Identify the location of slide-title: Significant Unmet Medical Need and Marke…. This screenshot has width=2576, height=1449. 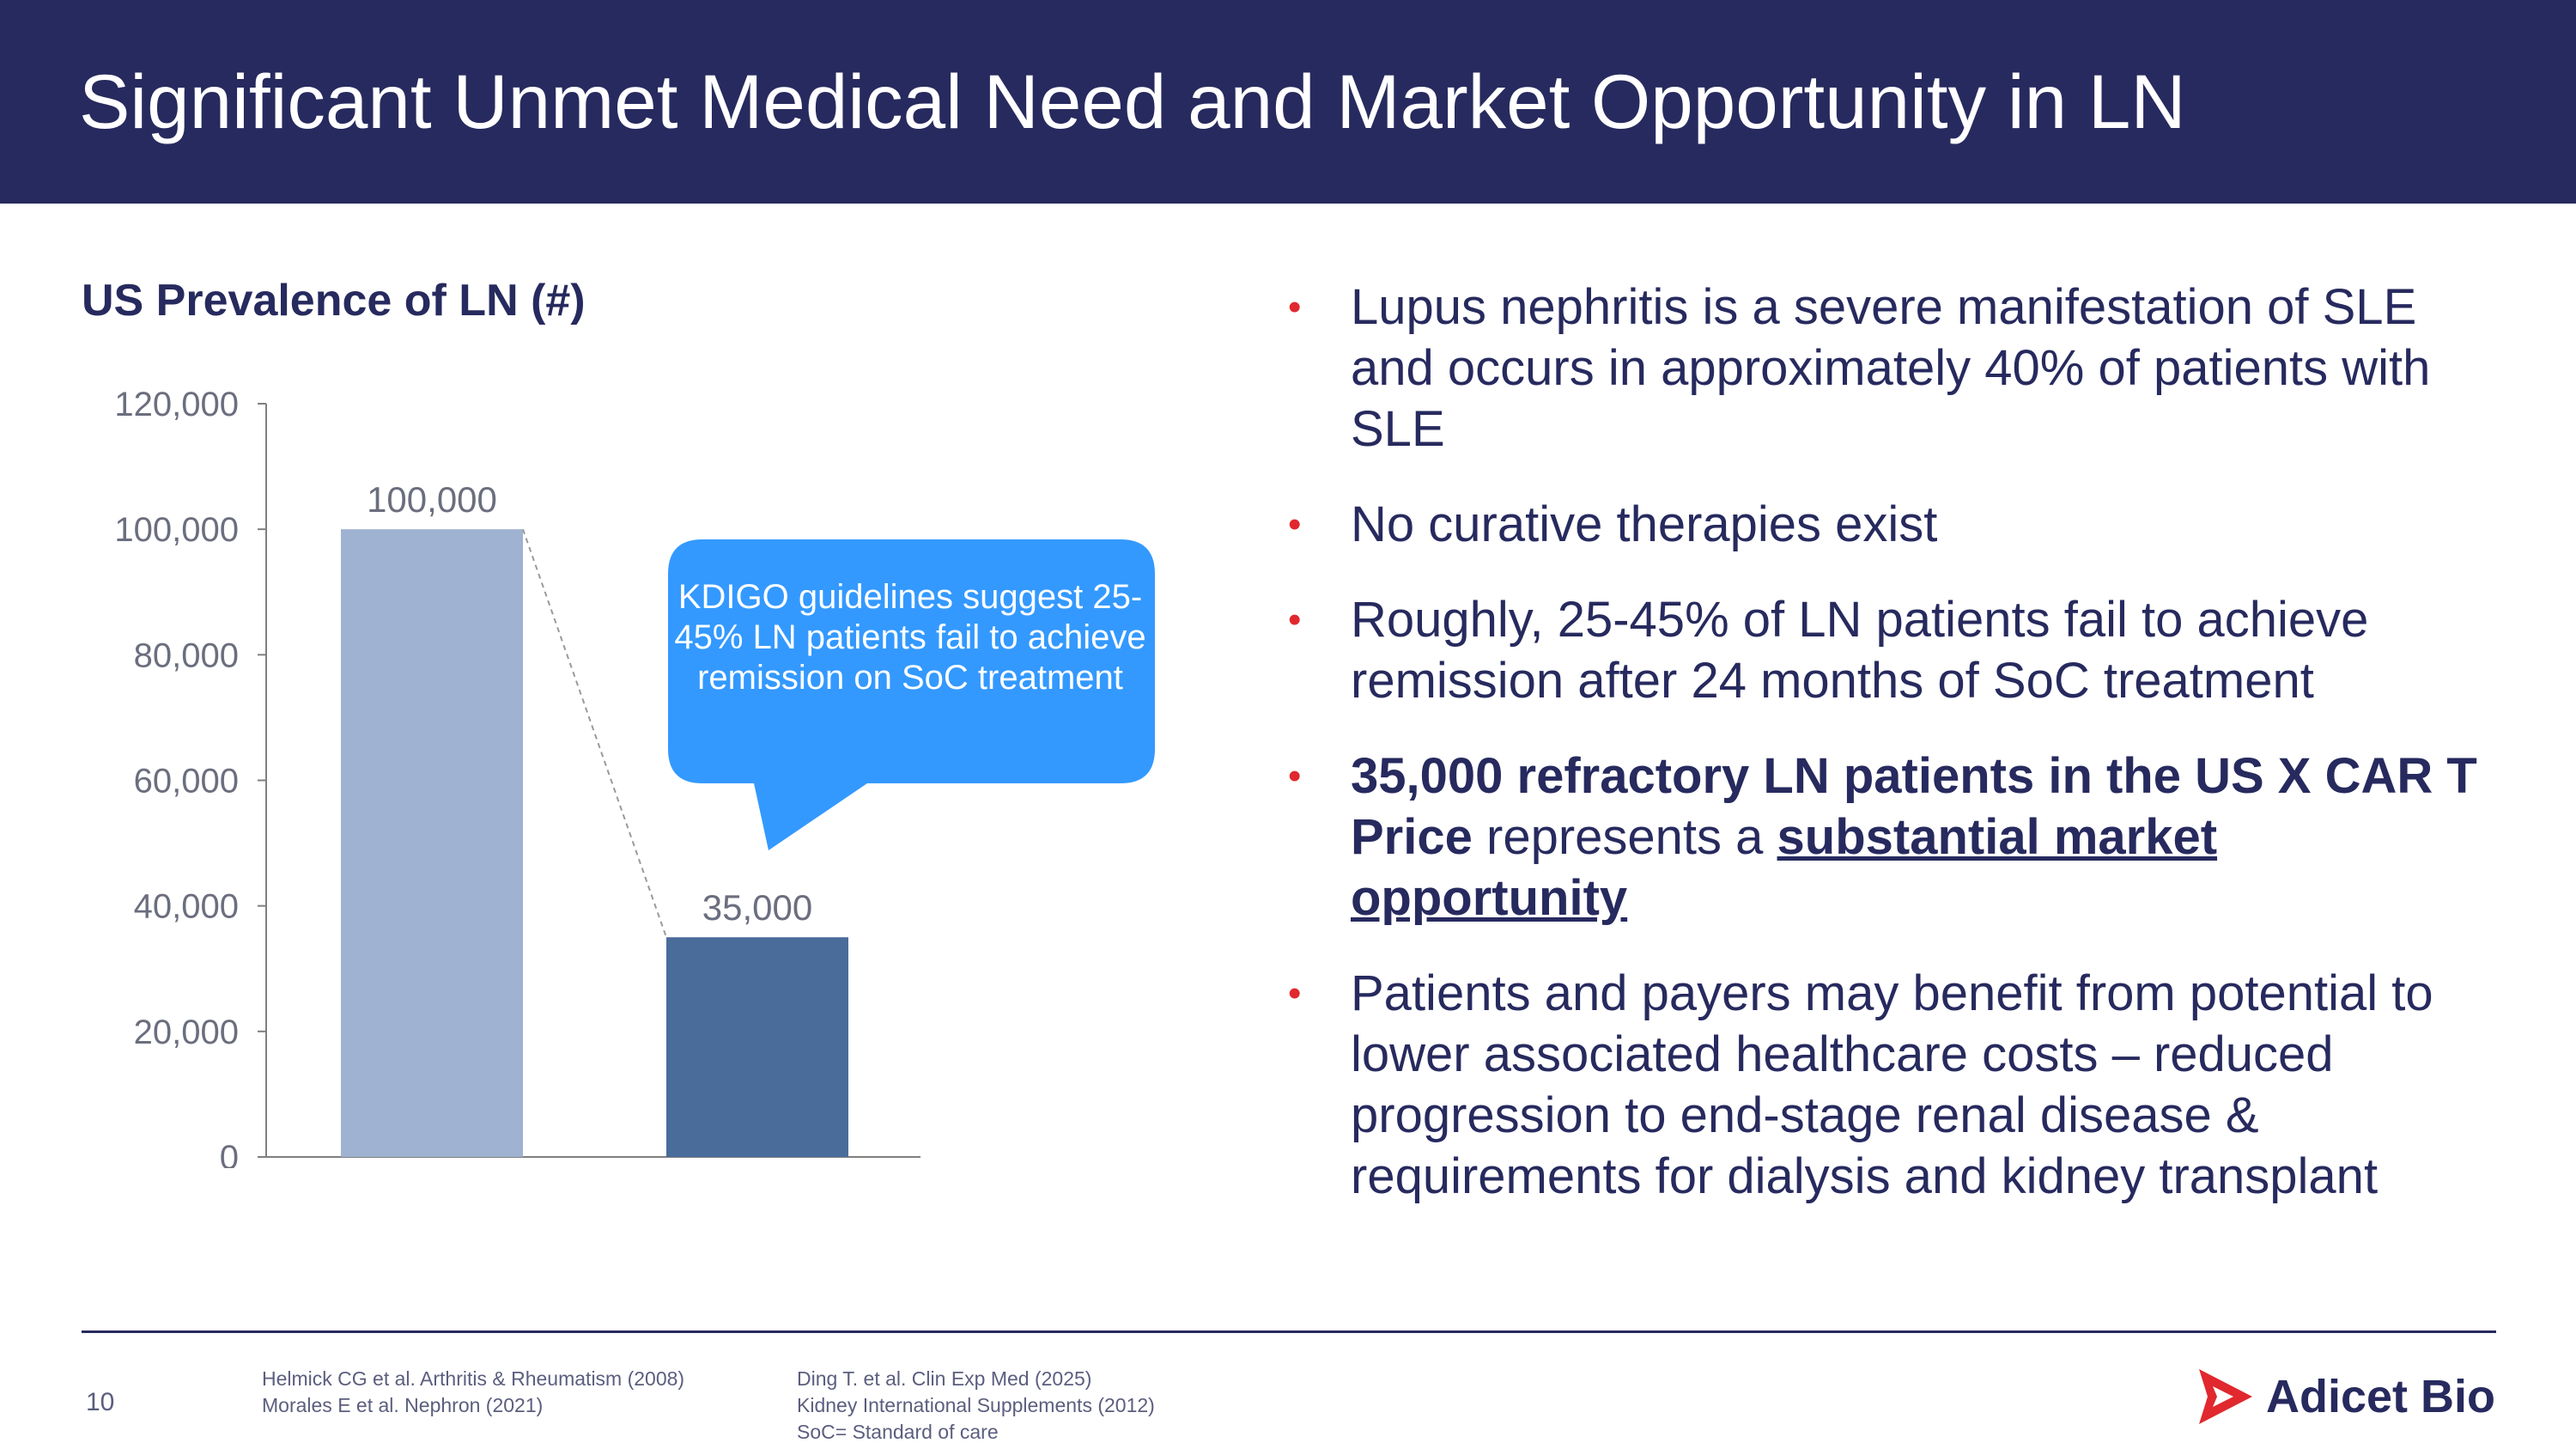
(1133, 101).